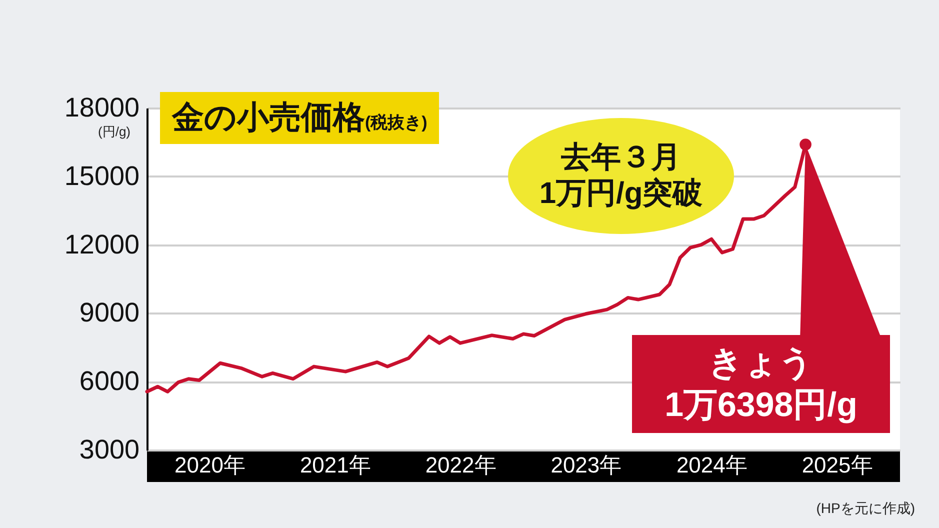 This screenshot has width=939, height=528. What do you see at coordinates (210, 465) in the screenshot?
I see `x-tick-label: 2020年` at bounding box center [210, 465].